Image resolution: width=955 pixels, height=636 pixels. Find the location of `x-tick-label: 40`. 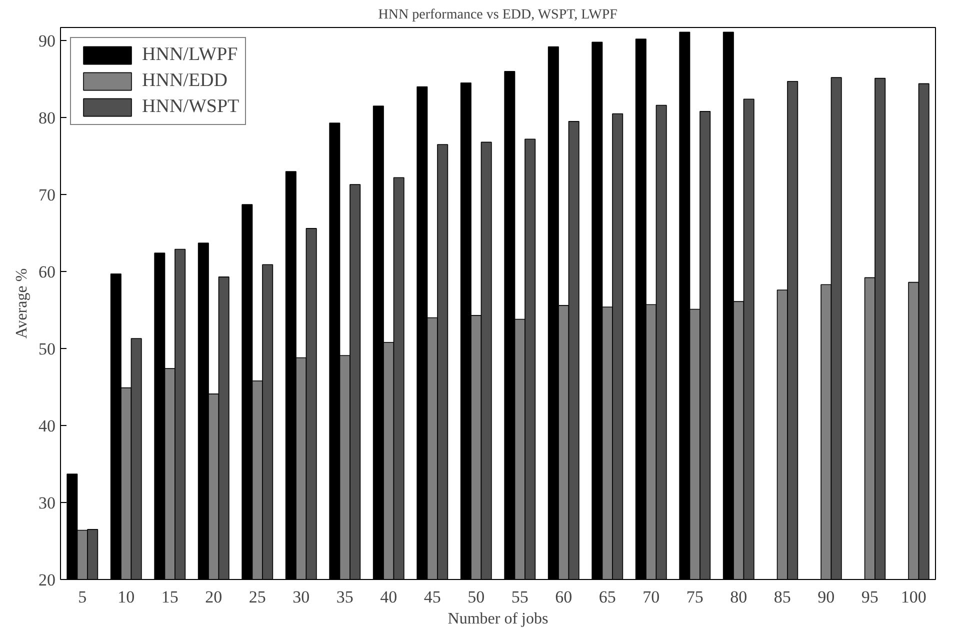

x-tick-label: 40 is located at coordinates (389, 597).